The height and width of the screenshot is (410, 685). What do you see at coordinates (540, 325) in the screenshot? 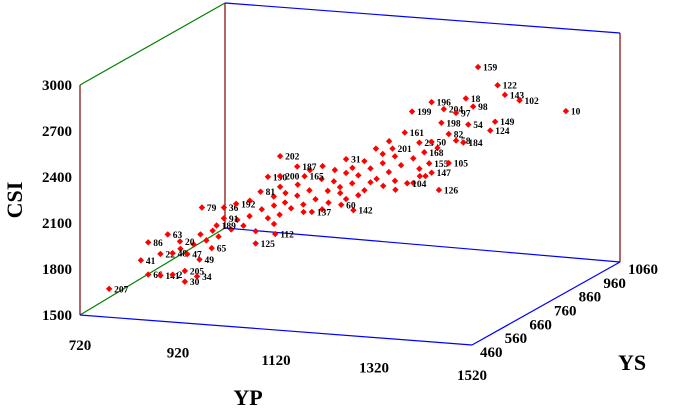
I see `z-tick-label: 660` at bounding box center [540, 325].